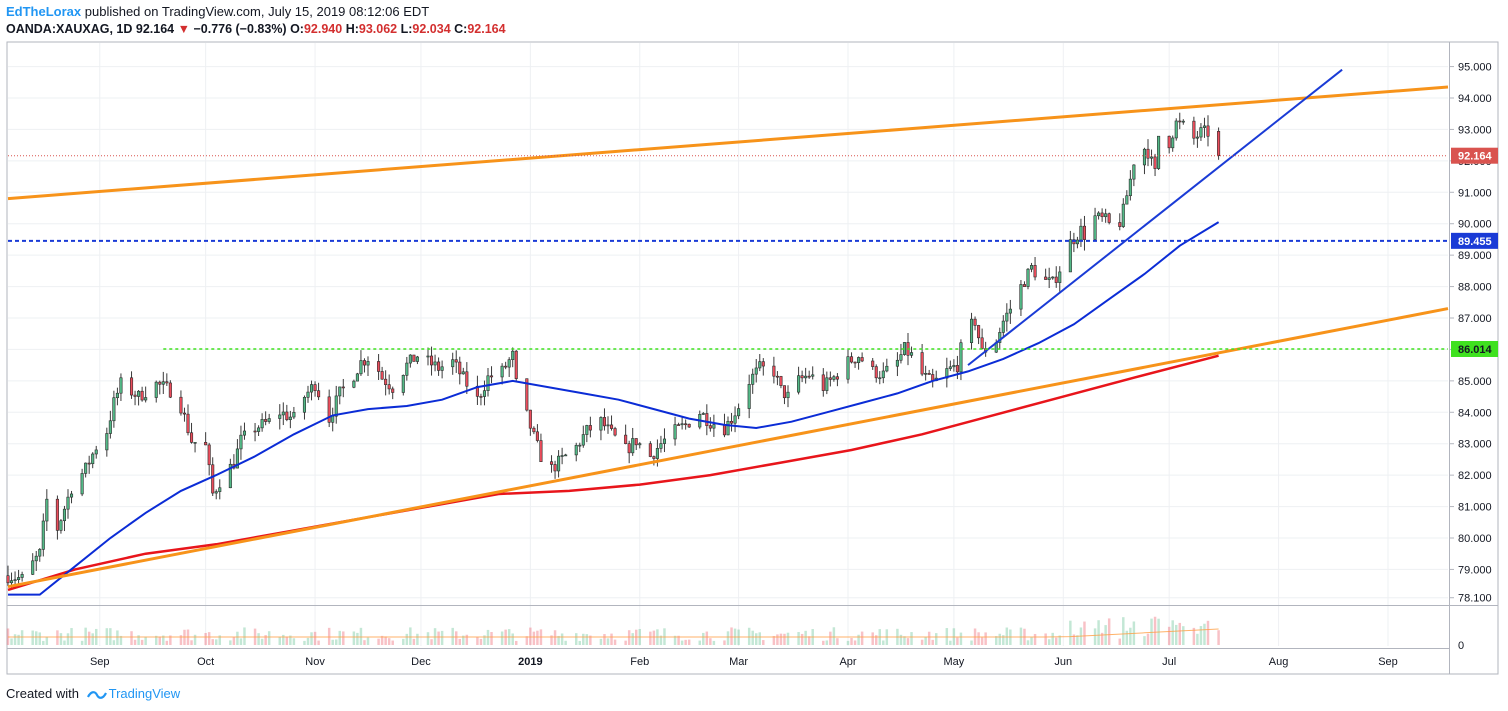  Describe the element at coordinates (1475, 288) in the screenshot. I see `price-tick-label: 88.000` at that location.